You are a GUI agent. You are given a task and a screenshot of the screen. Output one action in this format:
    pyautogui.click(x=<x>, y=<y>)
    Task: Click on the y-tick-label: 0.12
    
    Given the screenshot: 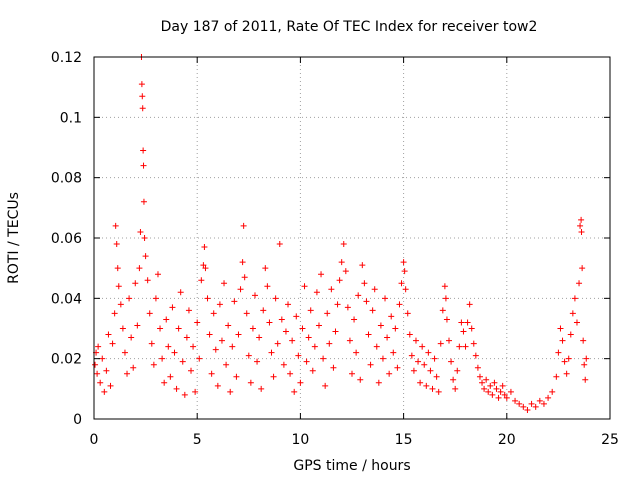 What is the action you would take?
    pyautogui.click(x=66, y=58)
    